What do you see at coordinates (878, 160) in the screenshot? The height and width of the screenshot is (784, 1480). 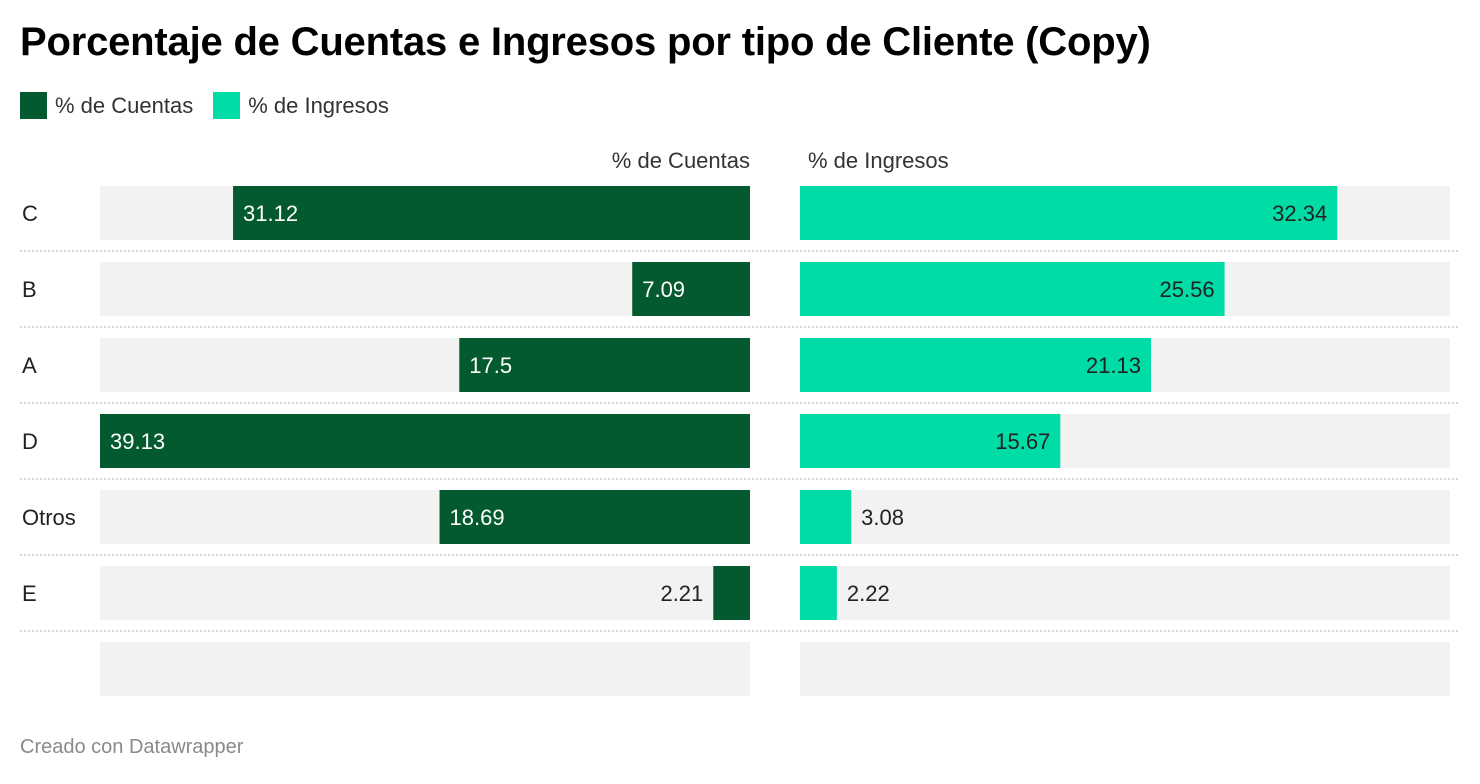 I see `column-header-ingresos: % de Ingresos` at bounding box center [878, 160].